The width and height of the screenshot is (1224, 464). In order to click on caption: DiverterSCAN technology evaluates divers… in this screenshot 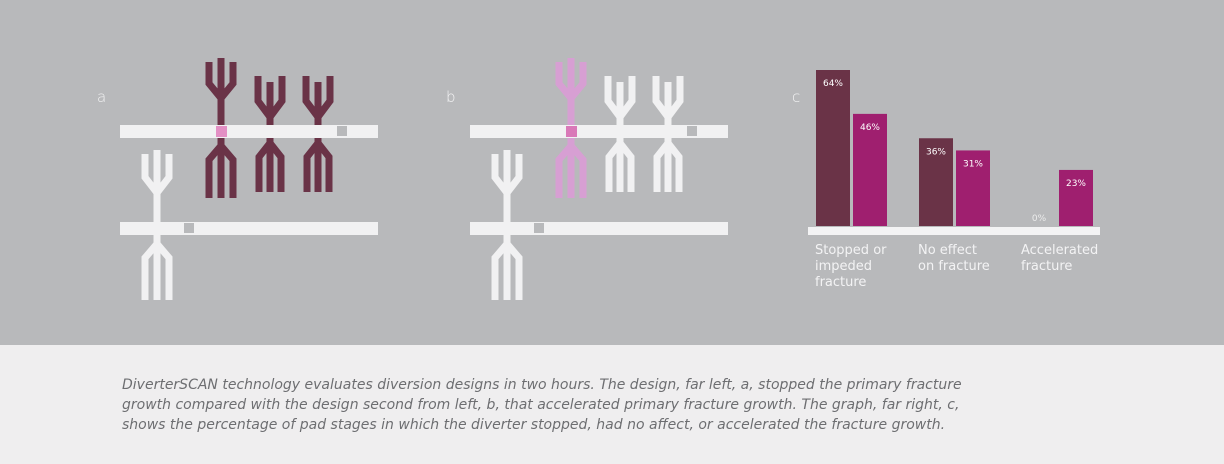, I will do `click(622, 405)`.